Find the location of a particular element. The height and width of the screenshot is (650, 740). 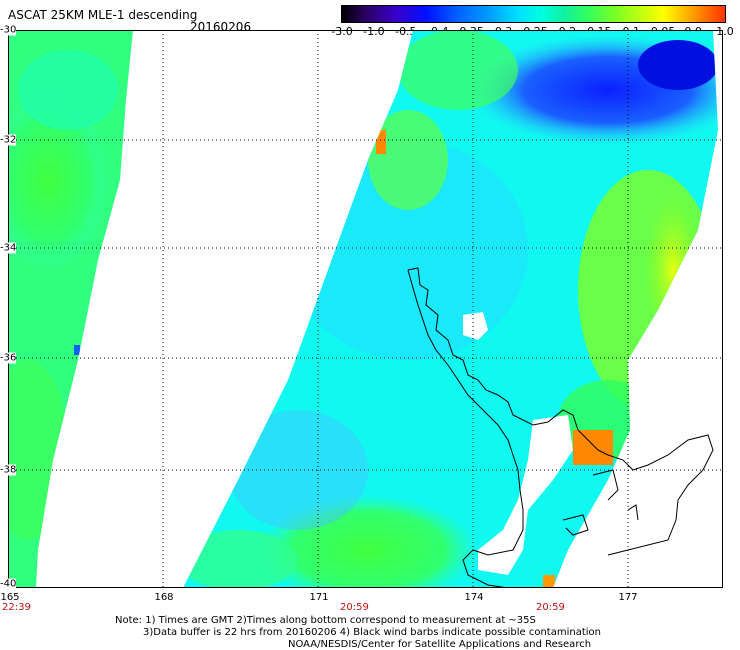

lat-label: -30 is located at coordinates (8, 30).